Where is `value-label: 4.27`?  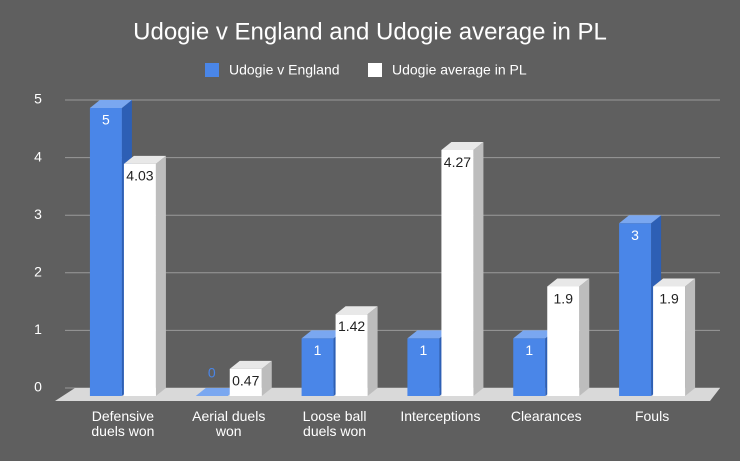 value-label: 4.27 is located at coordinates (457, 162).